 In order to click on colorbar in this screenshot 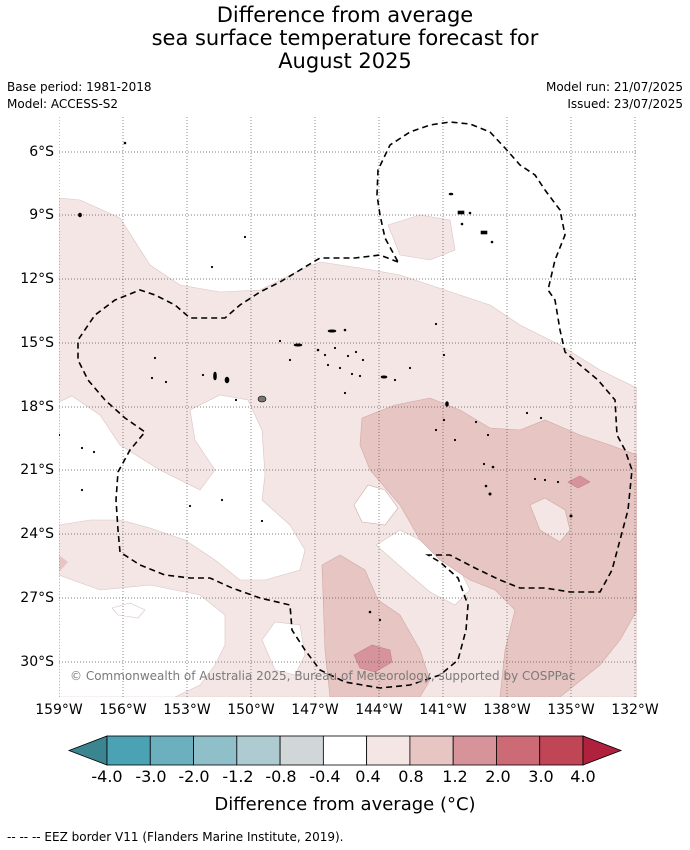, I will do `click(345, 750)`.